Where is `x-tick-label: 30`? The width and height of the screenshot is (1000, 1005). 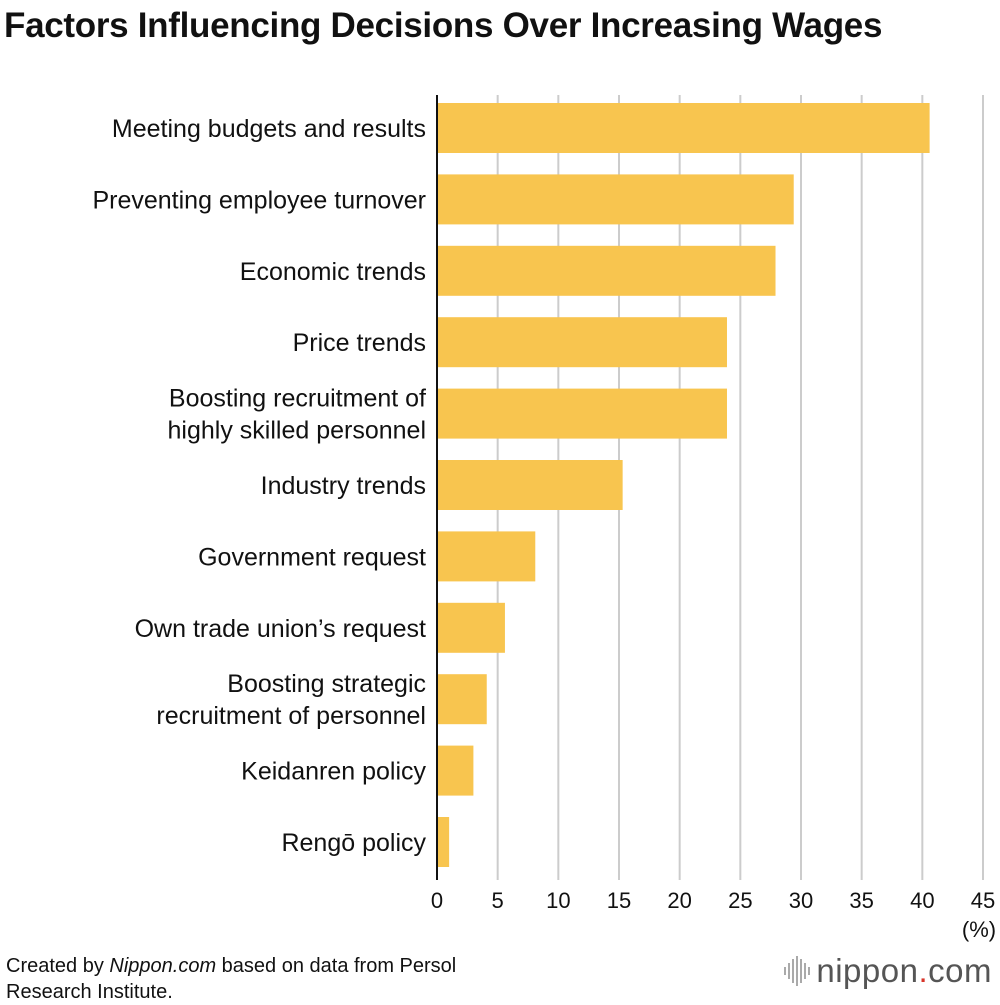 x-tick-label: 30 is located at coordinates (801, 900).